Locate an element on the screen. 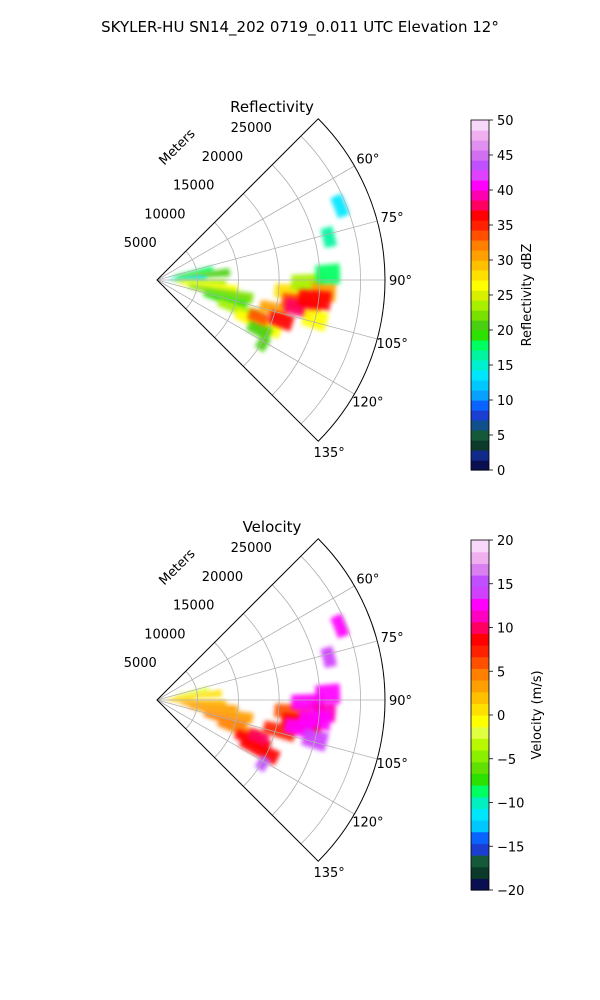 This screenshot has height=1000, width=600. azimuth-tick-label: 60° is located at coordinates (367, 579).